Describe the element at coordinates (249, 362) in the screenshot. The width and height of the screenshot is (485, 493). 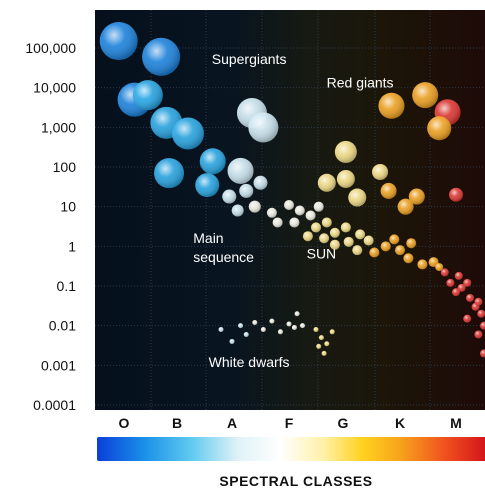
I see `annotation-white-dwarfs: White dwarfs` at that location.